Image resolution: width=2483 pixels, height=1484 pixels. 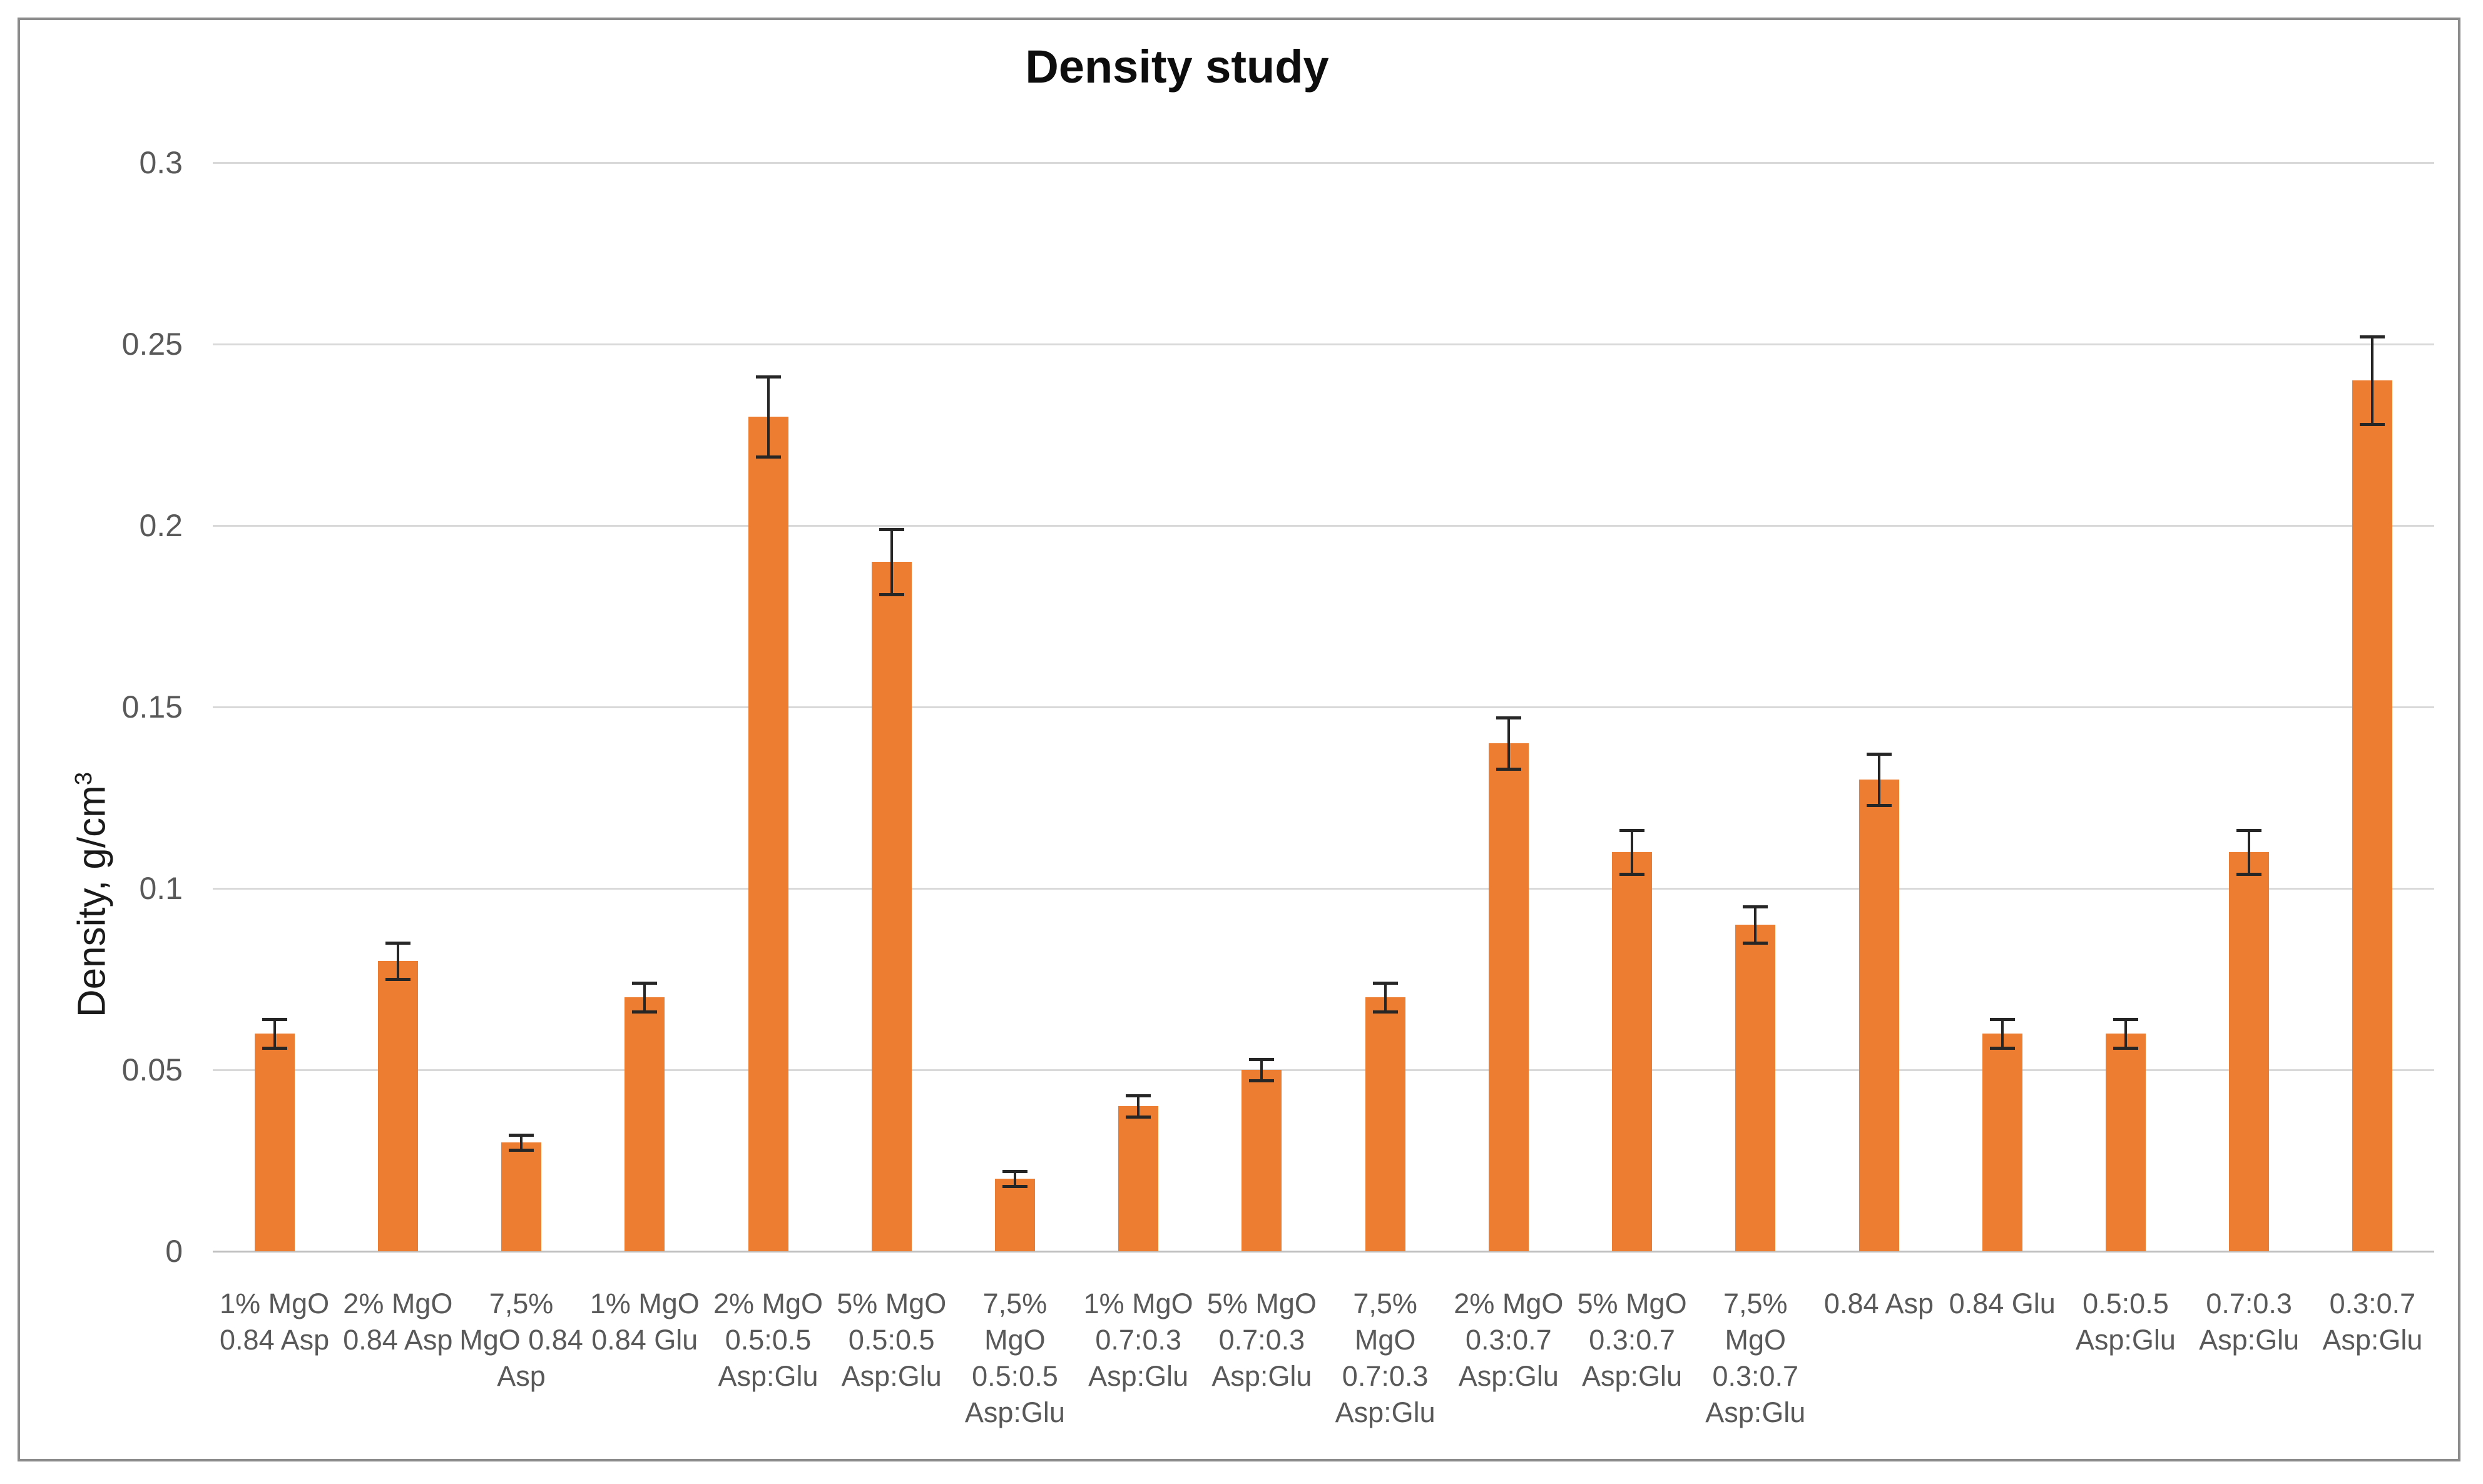 What do you see at coordinates (644, 1322) in the screenshot?
I see `x-category-label: 1% MgO 0.84 Glu` at bounding box center [644, 1322].